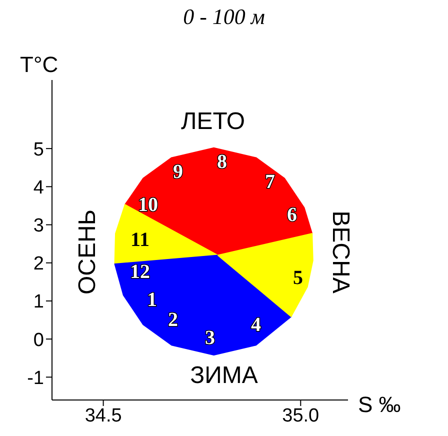  Describe the element at coordinates (38, 226) in the screenshot. I see `y-tick-label: 3` at that location.